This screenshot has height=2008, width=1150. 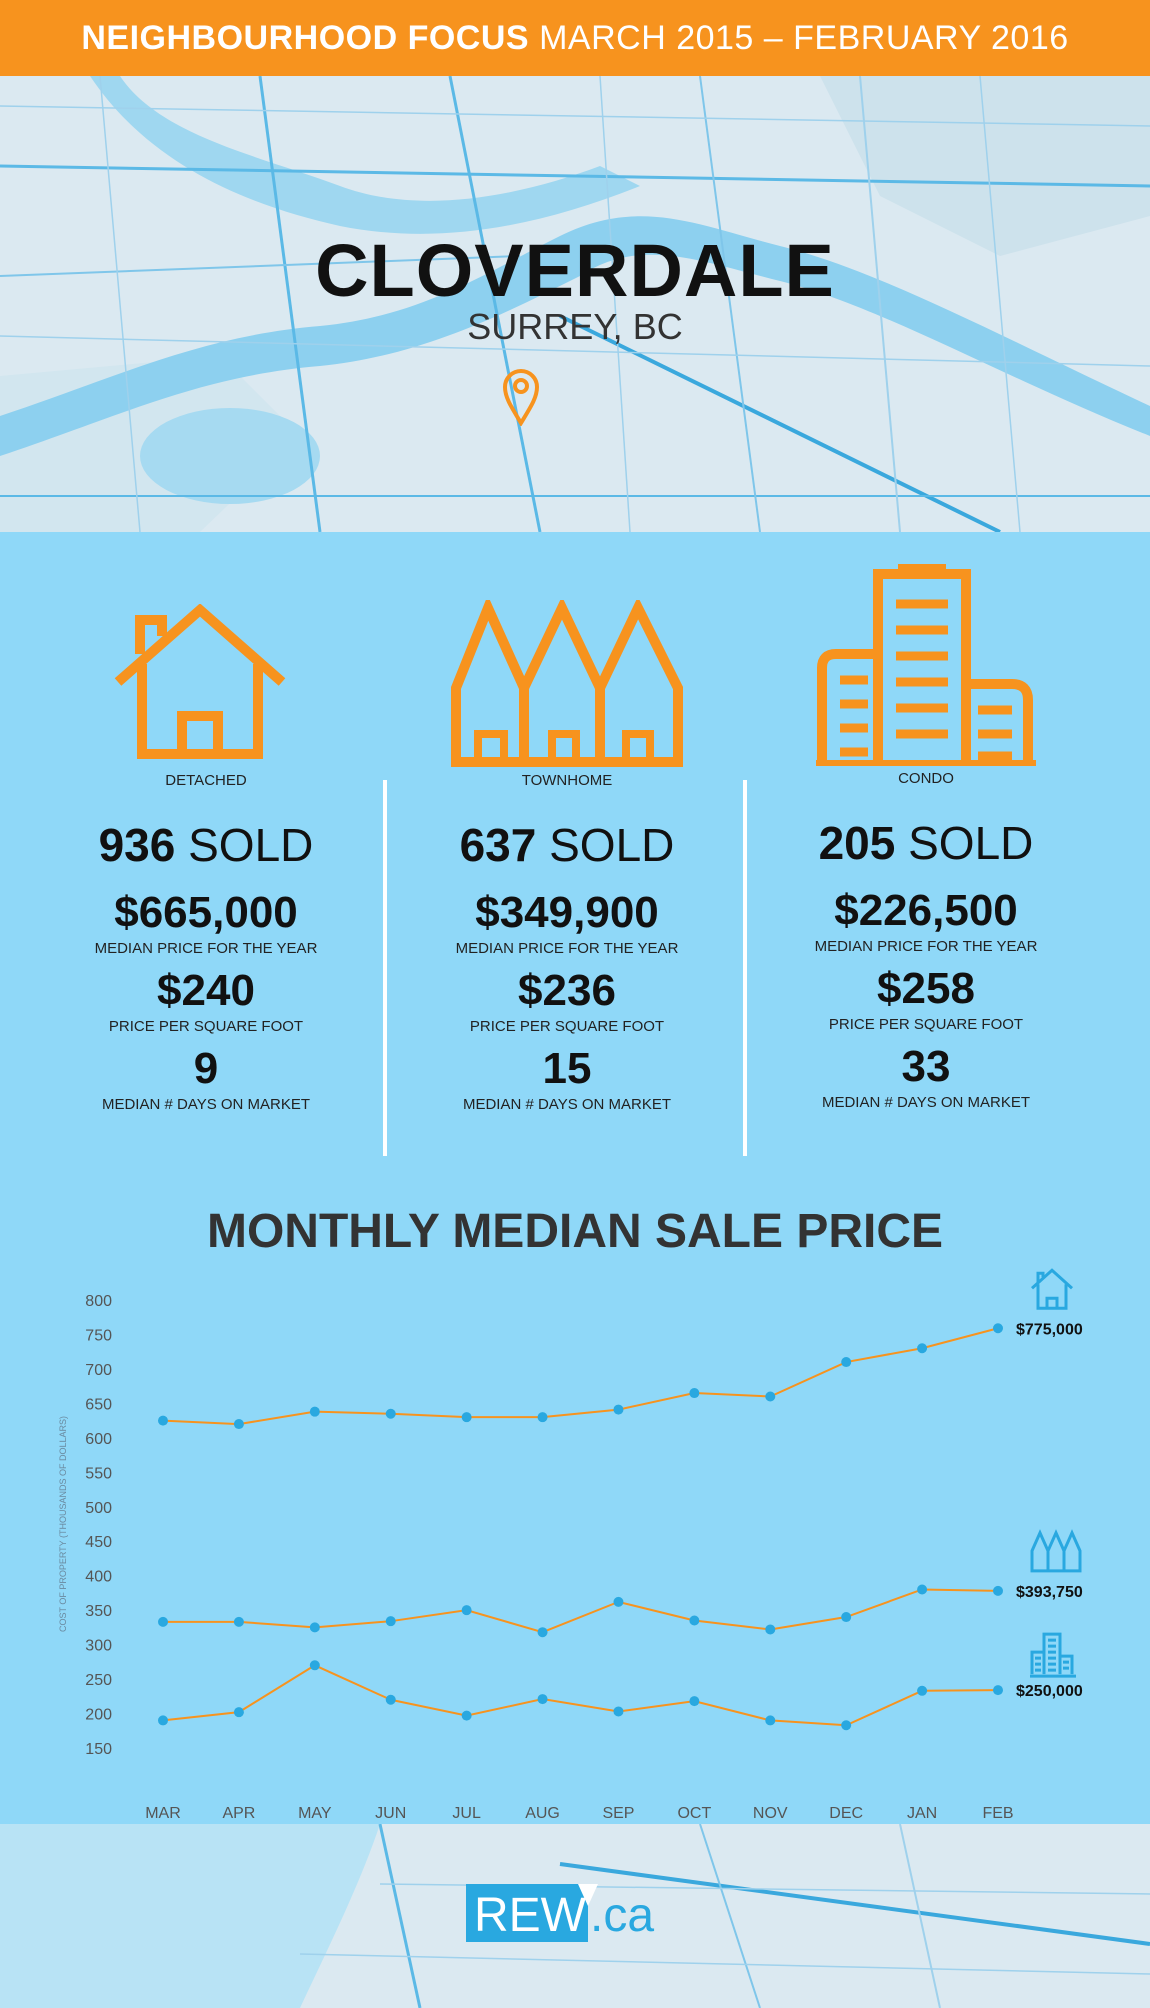 What do you see at coordinates (542, 1813) in the screenshot?
I see `x-tick-label: AUG` at bounding box center [542, 1813].